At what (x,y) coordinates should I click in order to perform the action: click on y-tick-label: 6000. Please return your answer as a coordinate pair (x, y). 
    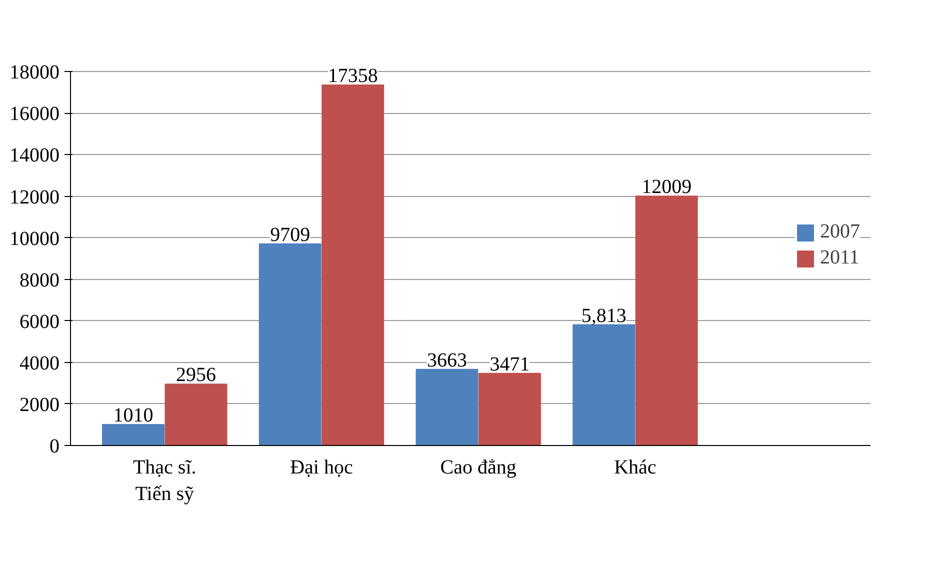
    Looking at the image, I should click on (40, 321).